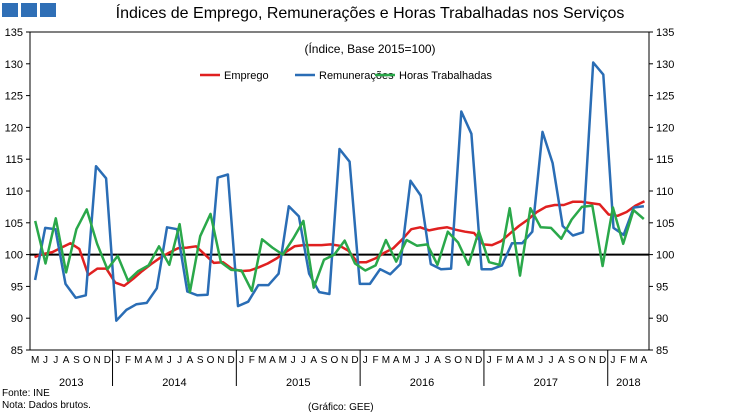 The image size is (750, 415). What do you see at coordinates (14, 256) in the screenshot?
I see `y-tick-label-left: 100` at bounding box center [14, 256].